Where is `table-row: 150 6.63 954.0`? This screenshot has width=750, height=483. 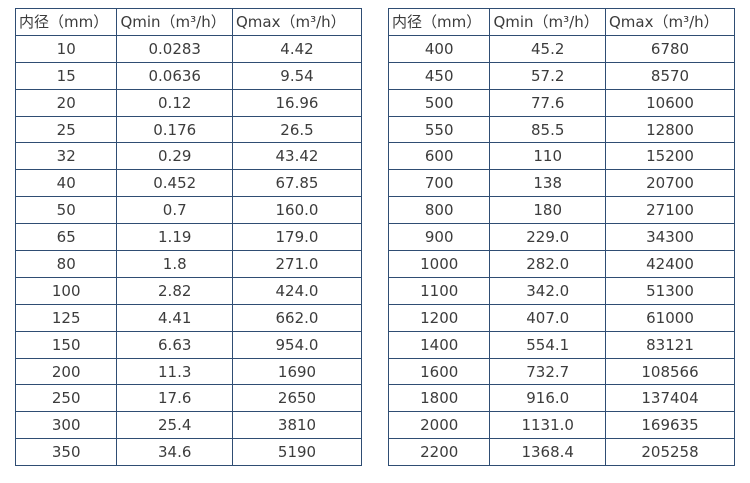
table-row: 150 6.63 954.0 is located at coordinates (188, 344).